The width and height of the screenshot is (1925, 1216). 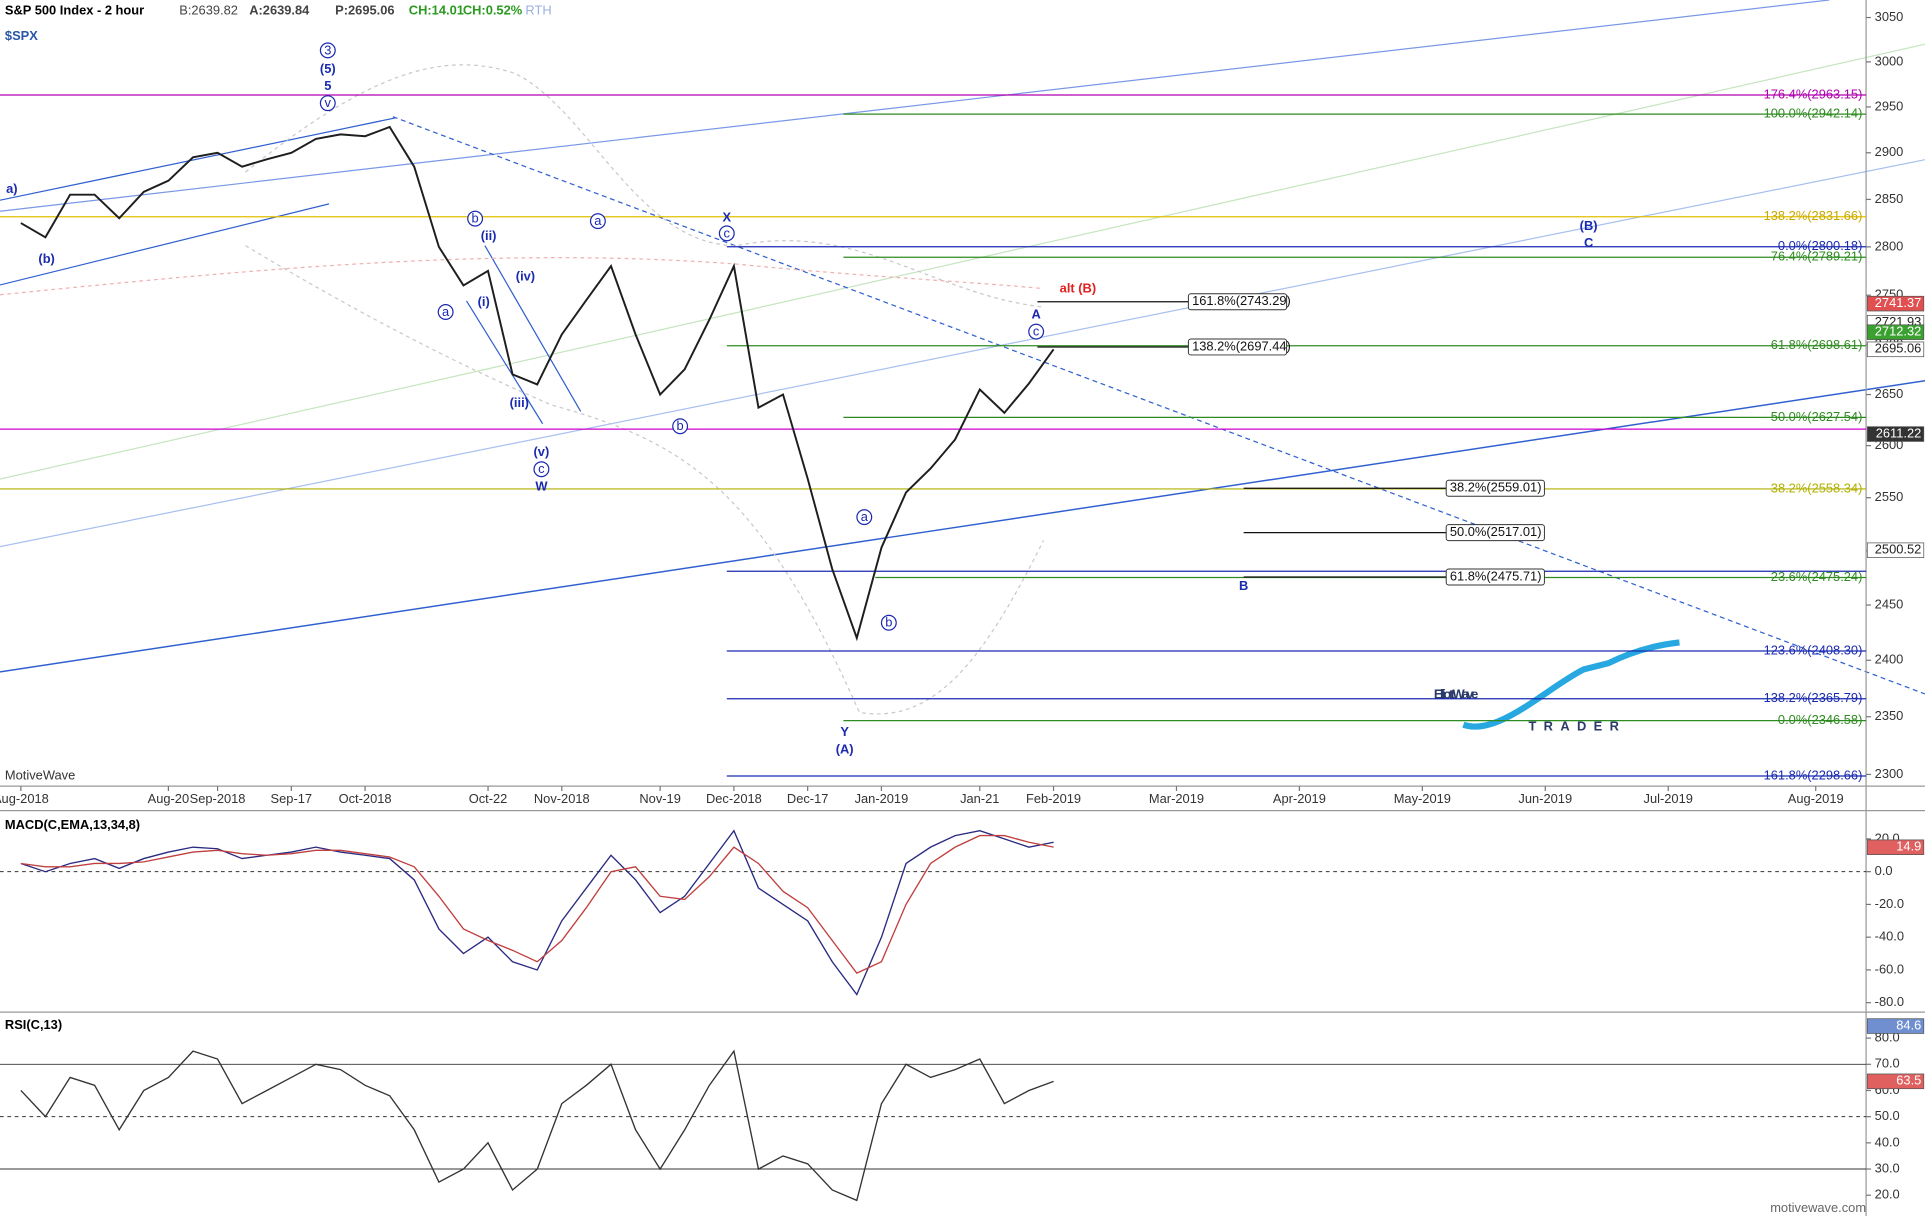 What do you see at coordinates (1820, 245) in the screenshot?
I see `fib-level-label: 0.0%(2800.18)` at bounding box center [1820, 245].